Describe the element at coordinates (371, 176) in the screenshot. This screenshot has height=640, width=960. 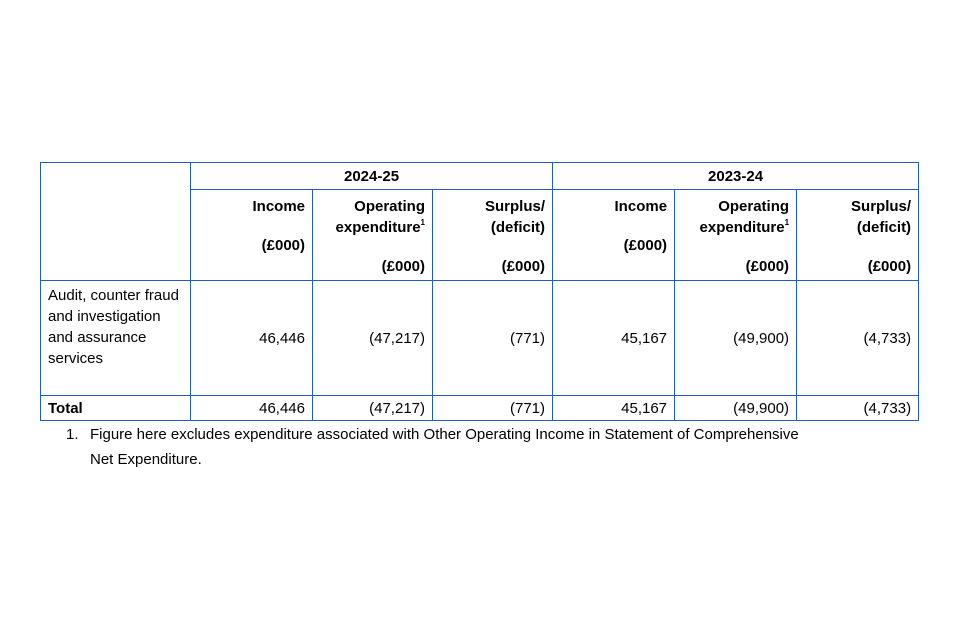
I see `year-header-current: 2024-25` at that location.